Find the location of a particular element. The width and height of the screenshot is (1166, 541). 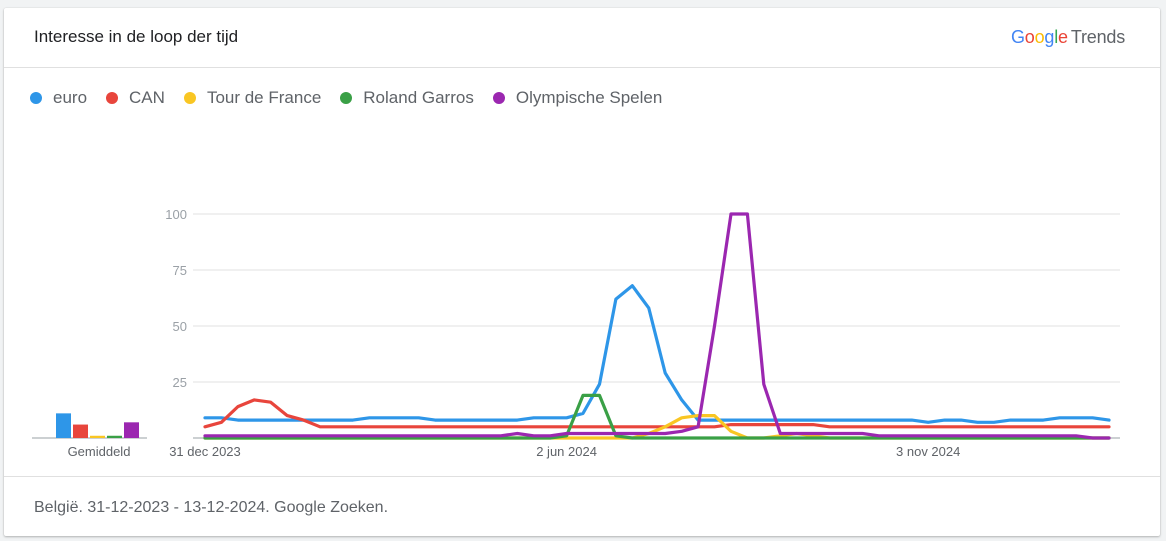

average-bar-tour-de-france is located at coordinates (97, 436).